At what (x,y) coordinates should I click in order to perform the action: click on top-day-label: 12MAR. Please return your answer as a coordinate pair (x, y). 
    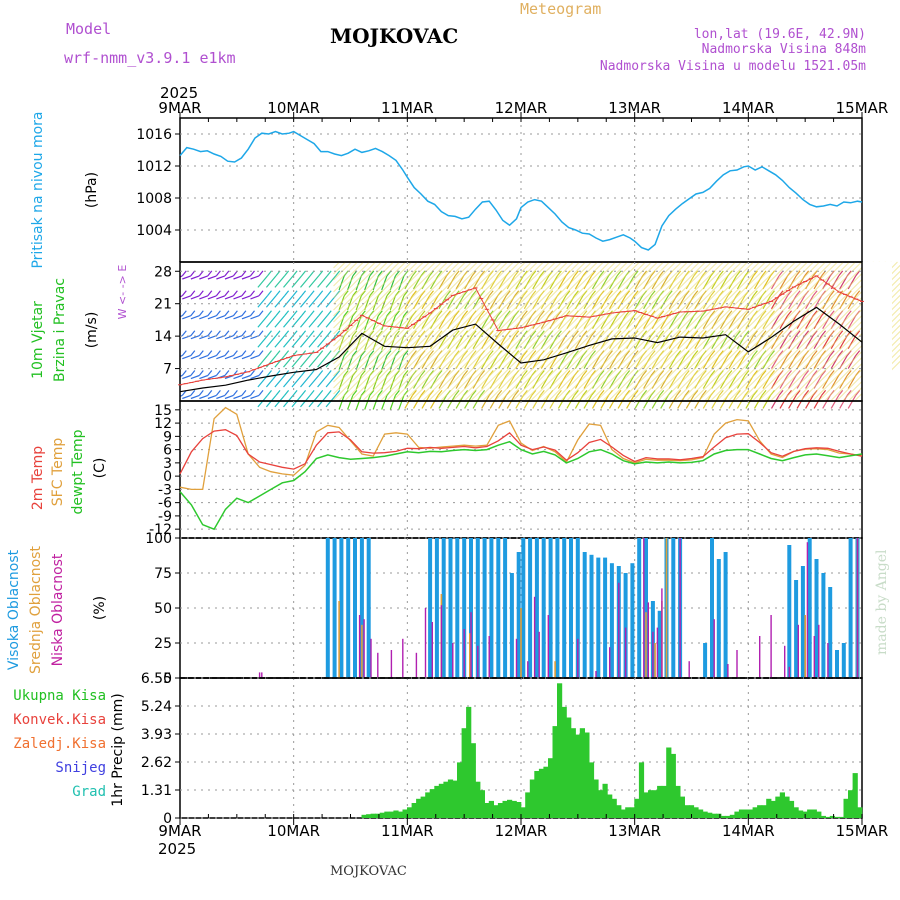
    Looking at the image, I should click on (521, 108).